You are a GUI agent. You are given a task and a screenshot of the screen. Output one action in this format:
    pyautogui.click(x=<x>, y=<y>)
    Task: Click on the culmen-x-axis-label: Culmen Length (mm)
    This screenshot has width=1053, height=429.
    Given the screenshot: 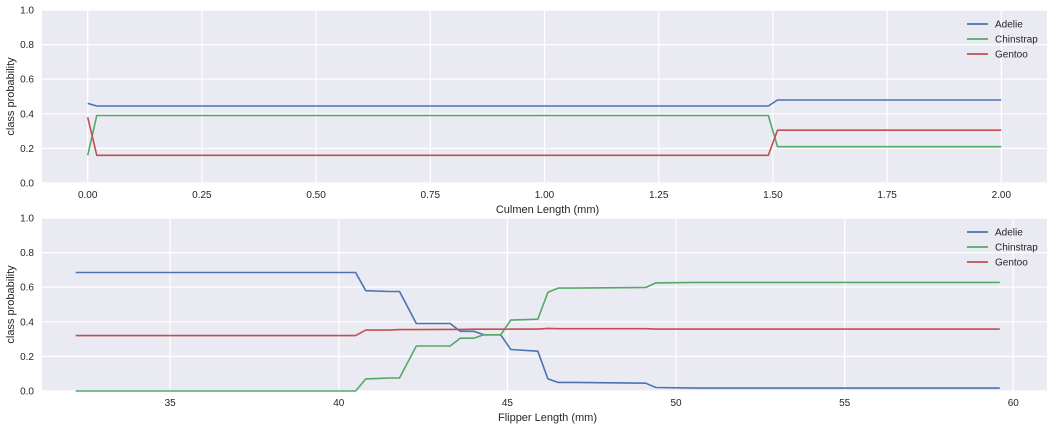 What is the action you would take?
    pyautogui.click(x=547, y=210)
    